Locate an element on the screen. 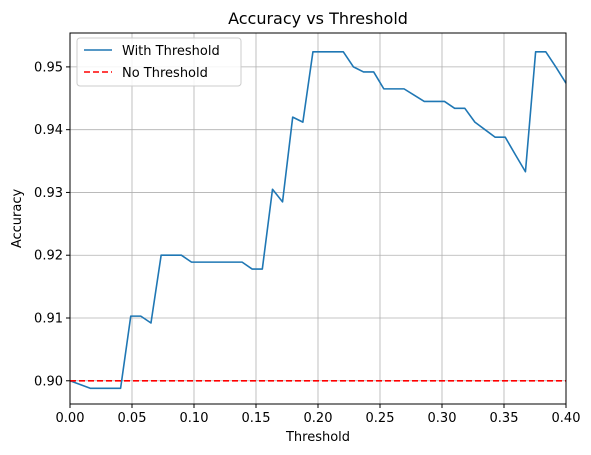 The height and width of the screenshot is (455, 591). x-tick-label: 0.15 is located at coordinates (256, 418).